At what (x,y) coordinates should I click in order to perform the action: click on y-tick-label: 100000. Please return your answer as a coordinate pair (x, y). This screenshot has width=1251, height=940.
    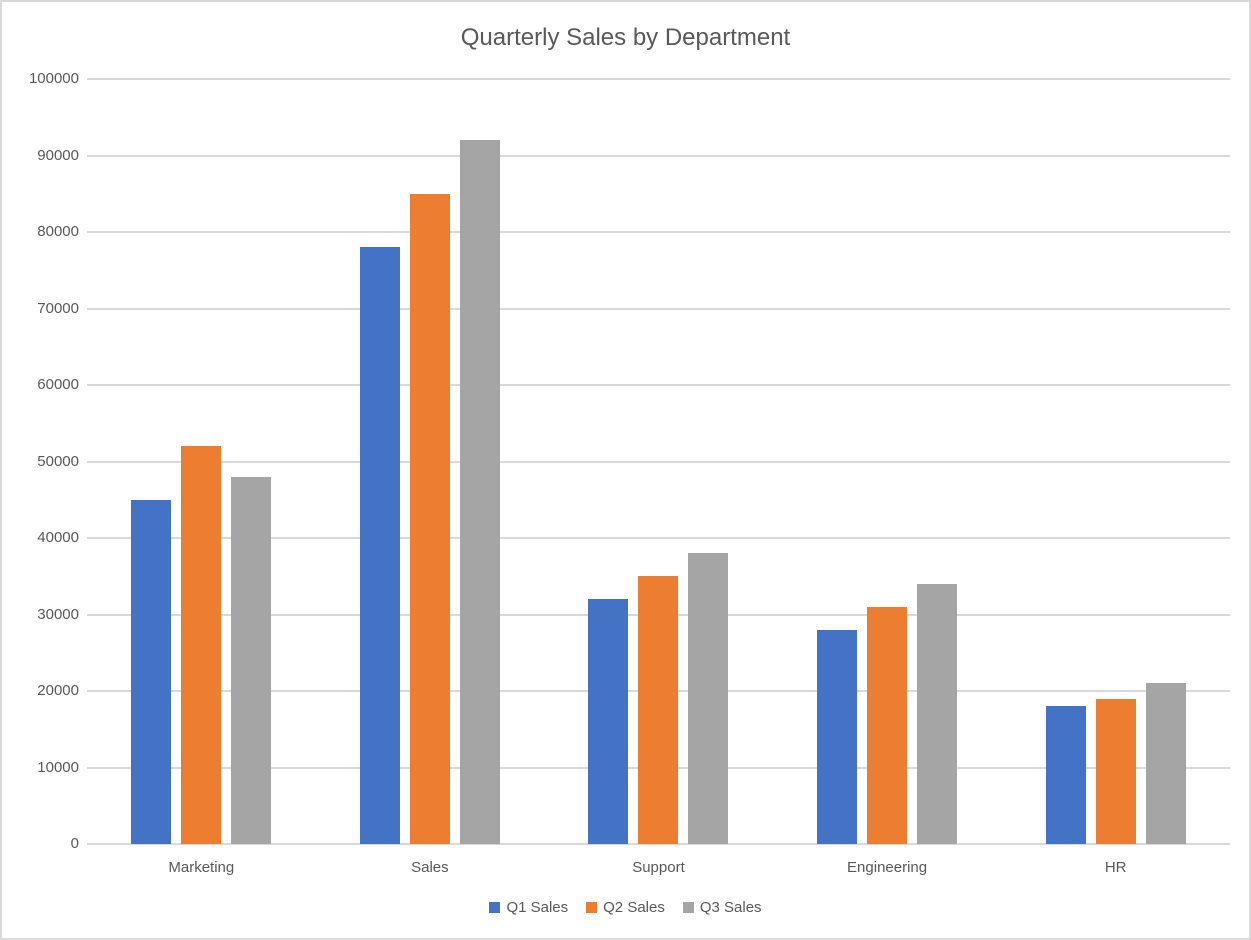
    Looking at the image, I should click on (53, 78).